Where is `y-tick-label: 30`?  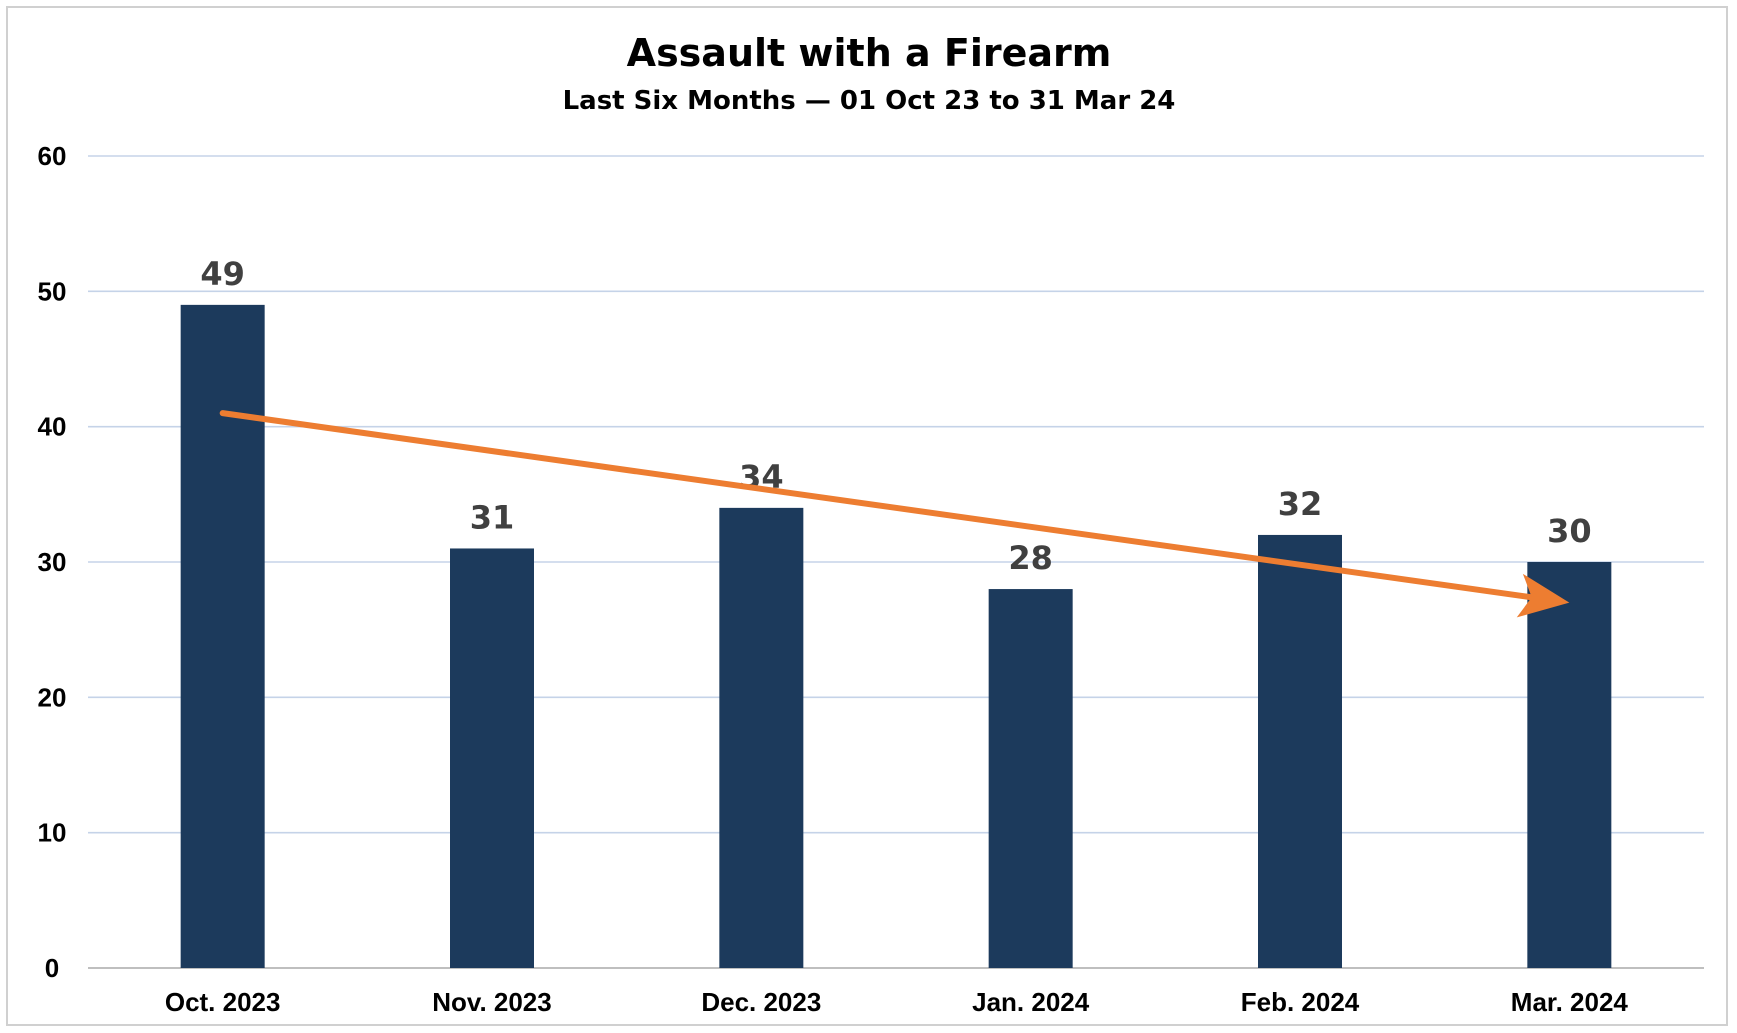 y-tick-label: 30 is located at coordinates (52, 562).